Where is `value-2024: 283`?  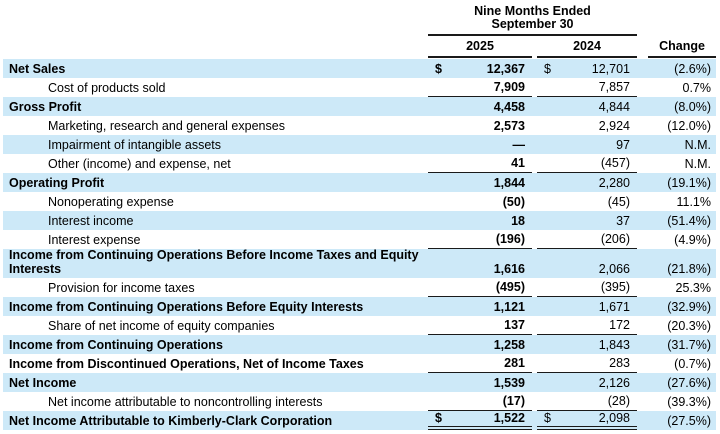 value-2024: 283 is located at coordinates (587, 363).